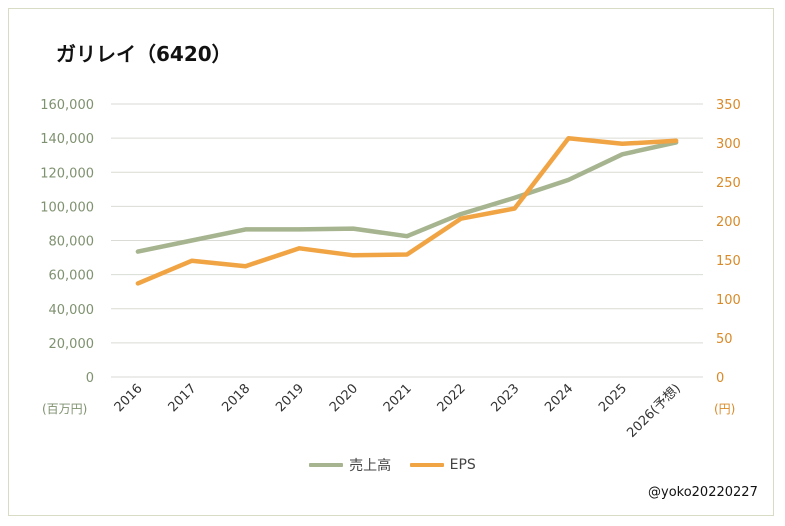 The image size is (785, 526). What do you see at coordinates (236, 398) in the screenshot?
I see `x-tick-label: 2018` at bounding box center [236, 398].